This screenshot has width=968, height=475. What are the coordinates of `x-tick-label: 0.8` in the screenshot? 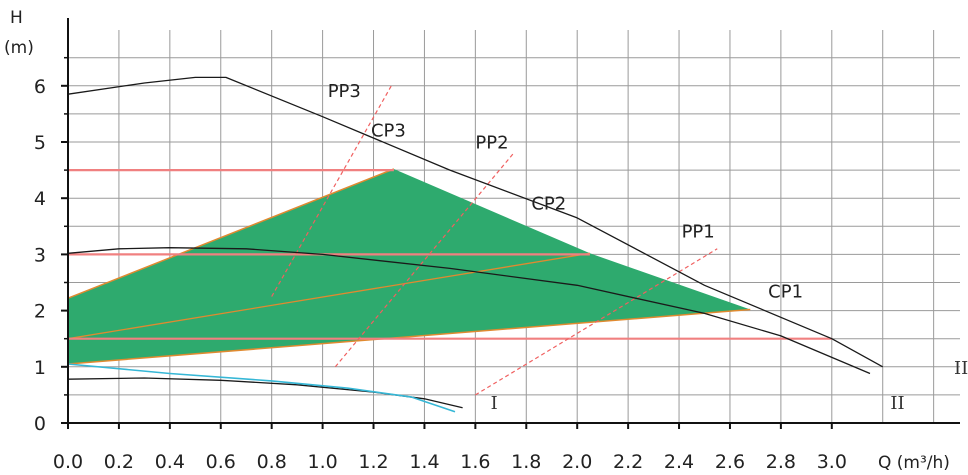 It's located at (272, 462).